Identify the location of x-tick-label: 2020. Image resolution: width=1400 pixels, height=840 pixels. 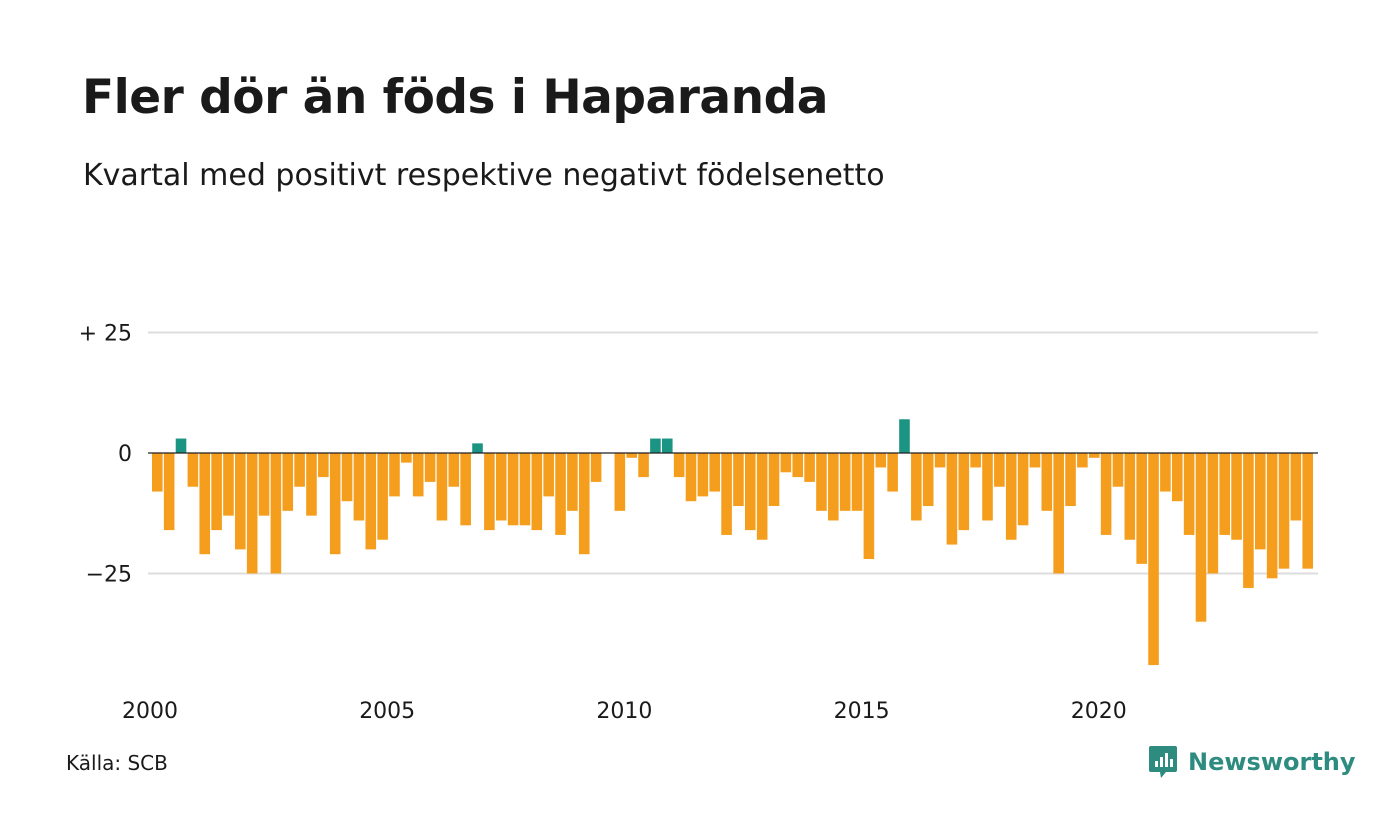
(1099, 711).